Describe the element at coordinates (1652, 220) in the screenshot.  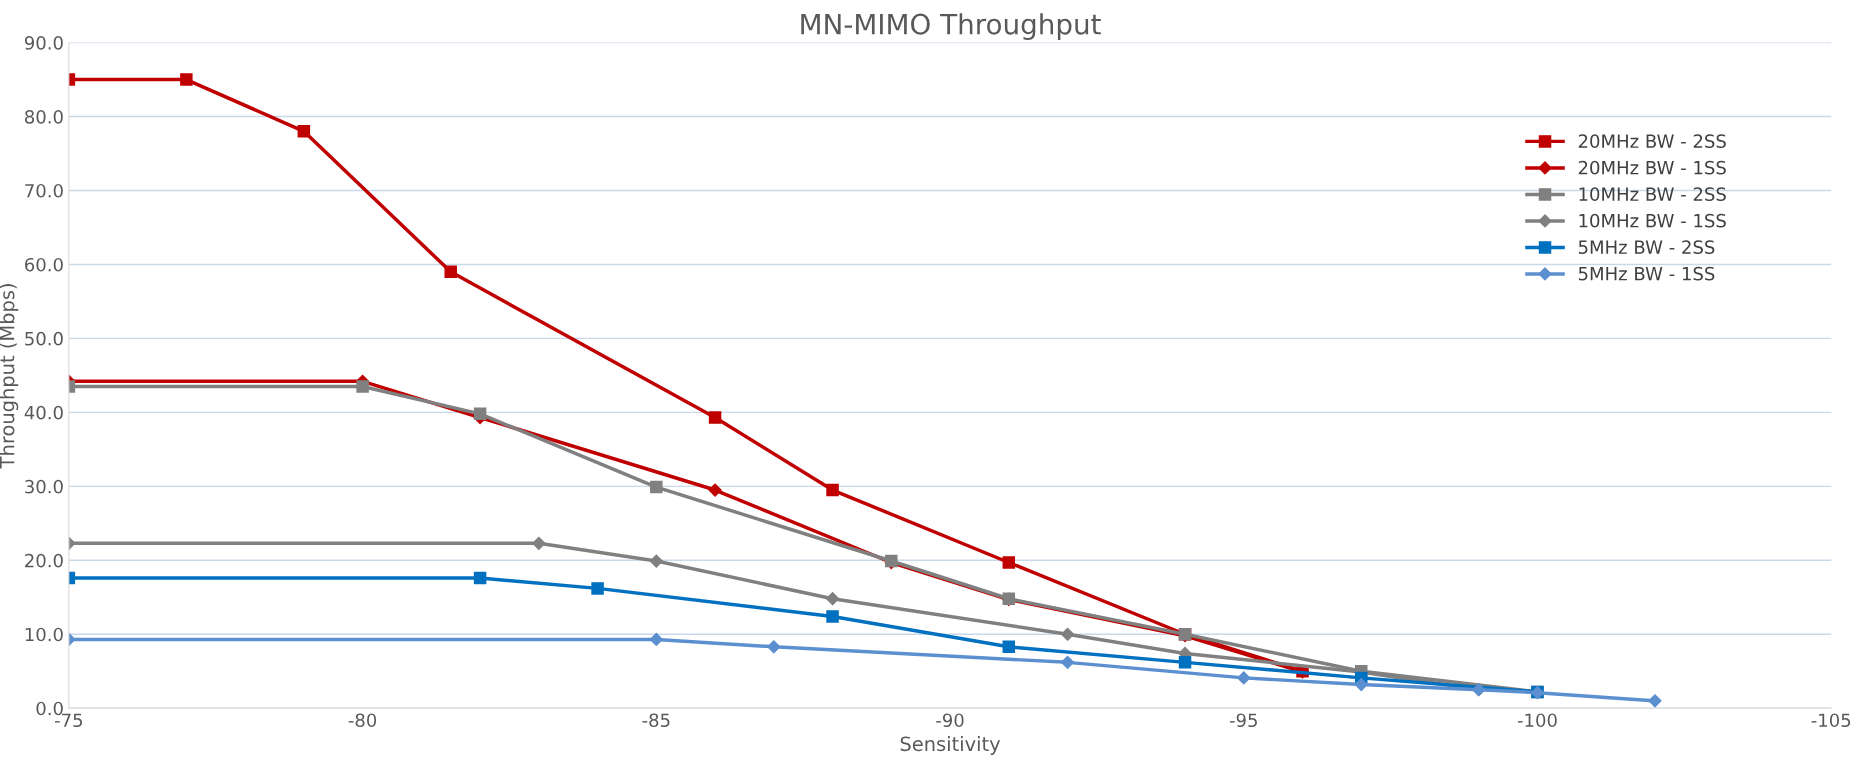
I see `legend-label: 10MHz BW - 1SS` at that location.